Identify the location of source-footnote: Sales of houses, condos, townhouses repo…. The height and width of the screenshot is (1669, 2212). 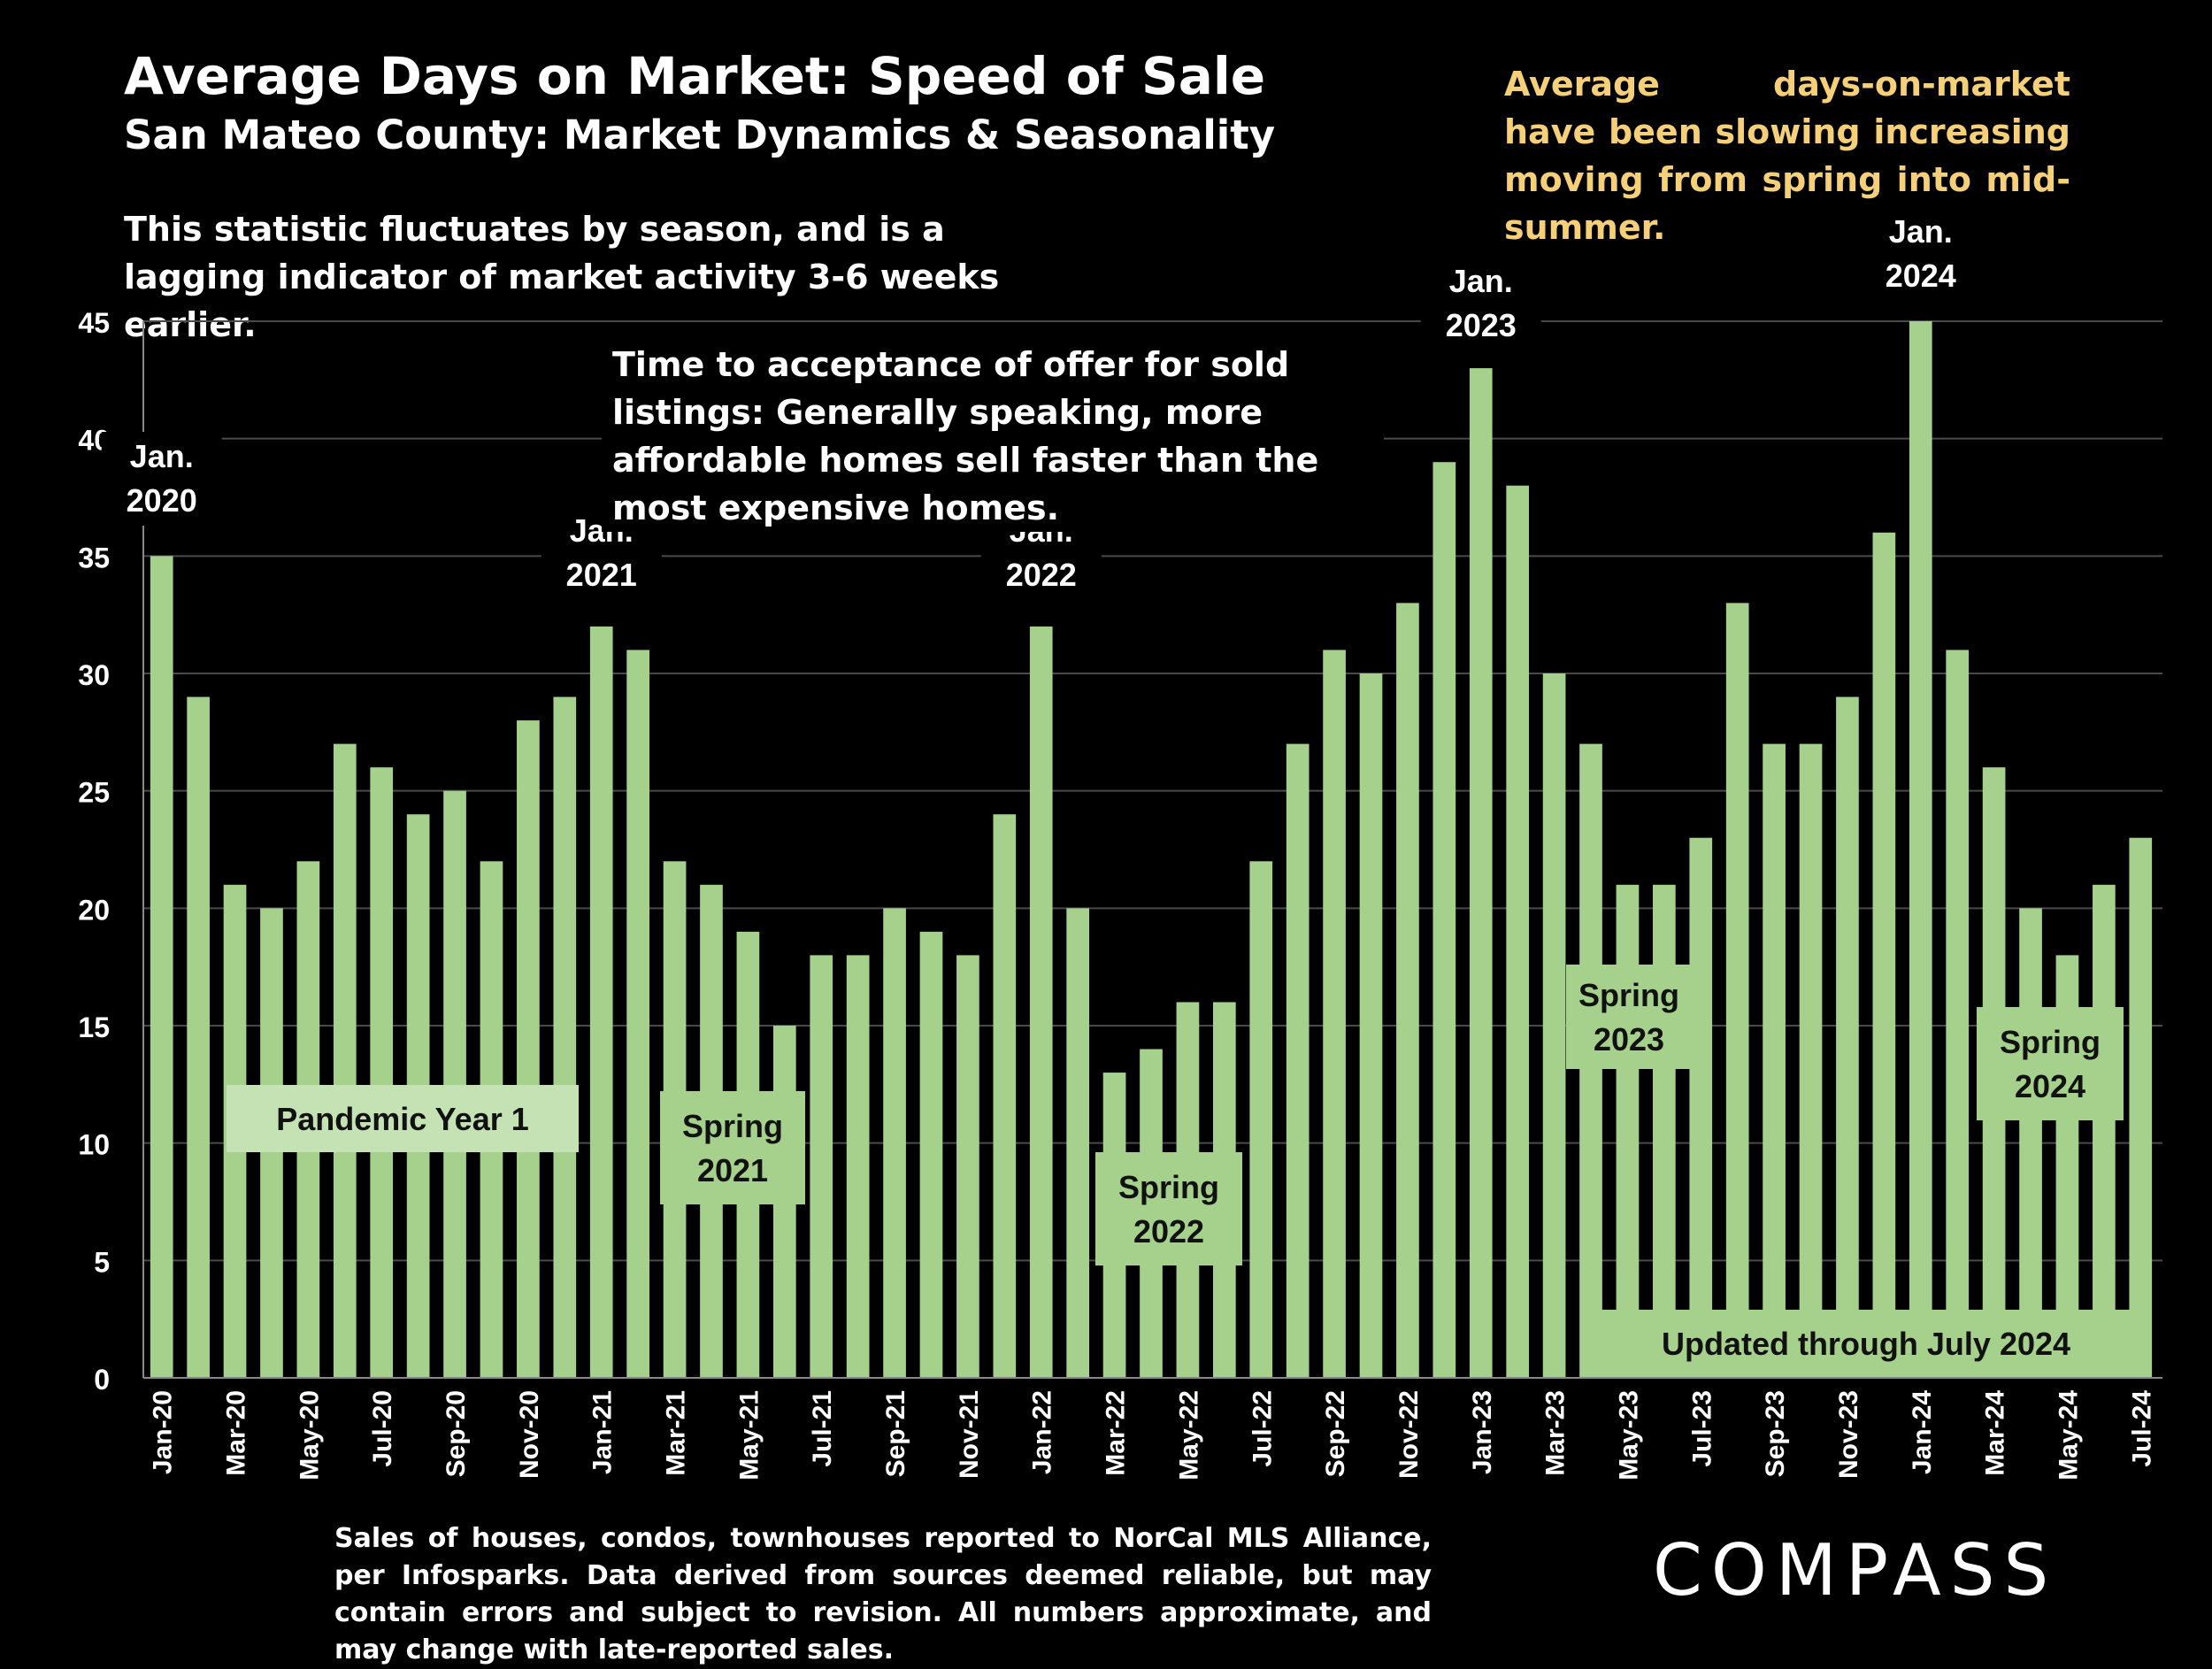
(883, 1594).